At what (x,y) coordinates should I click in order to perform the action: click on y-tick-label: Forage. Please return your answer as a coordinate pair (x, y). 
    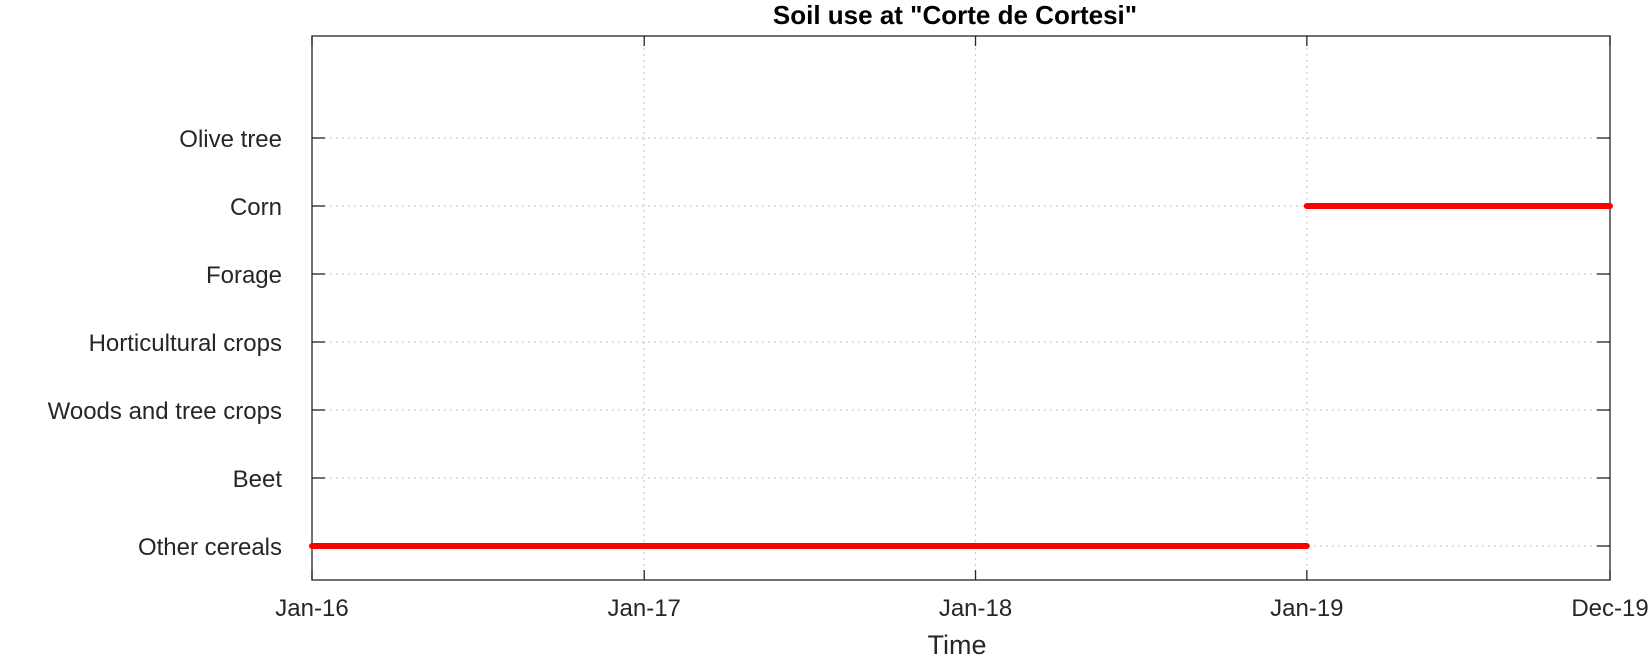
    Looking at the image, I should click on (244, 275).